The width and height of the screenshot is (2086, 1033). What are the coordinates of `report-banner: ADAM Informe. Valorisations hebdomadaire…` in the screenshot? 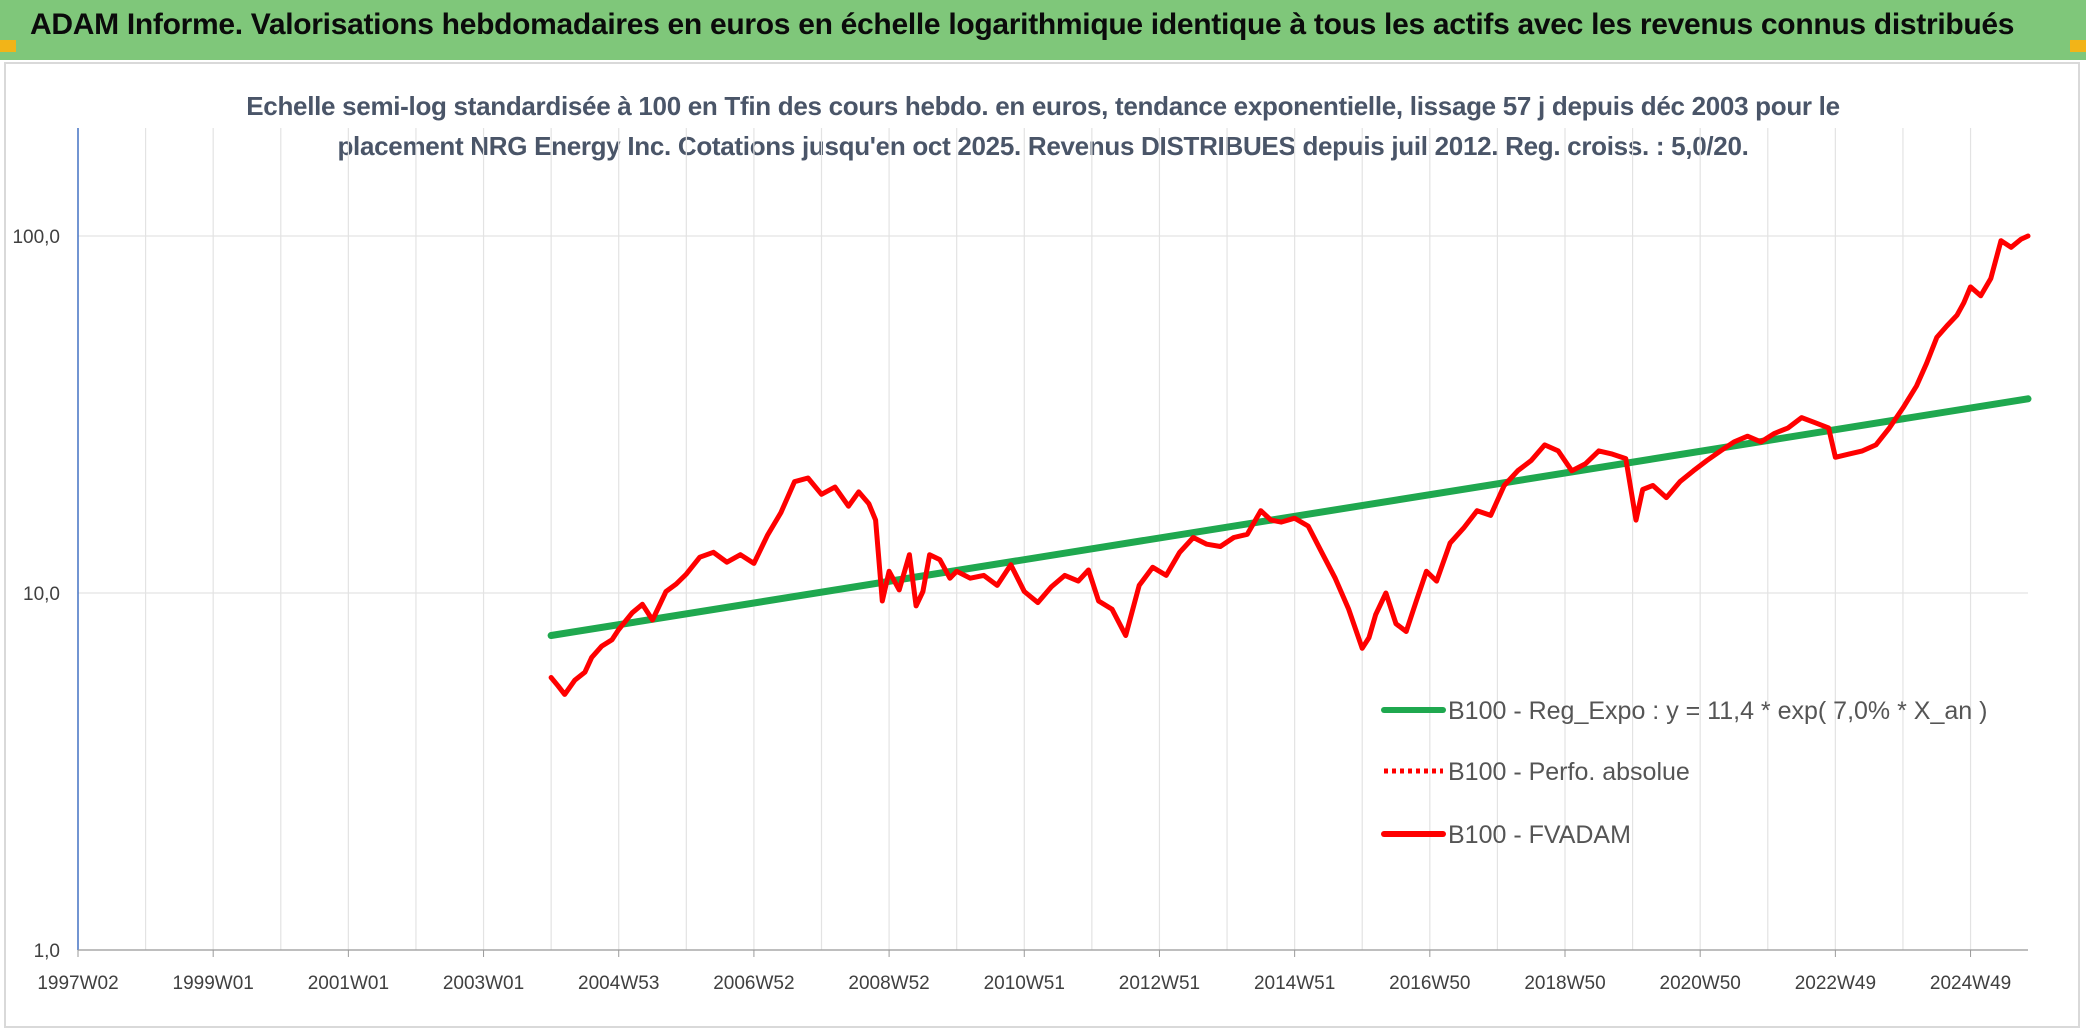 It's located at (1043, 30).